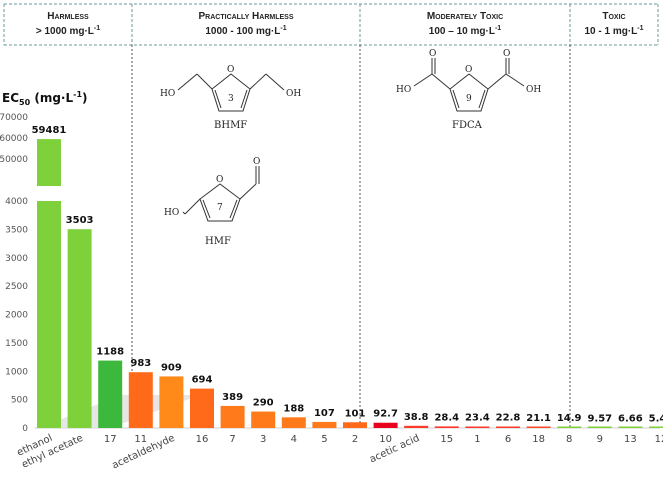 The height and width of the screenshot is (479, 663). I want to click on y-tick-label: 3000, so click(16, 259).